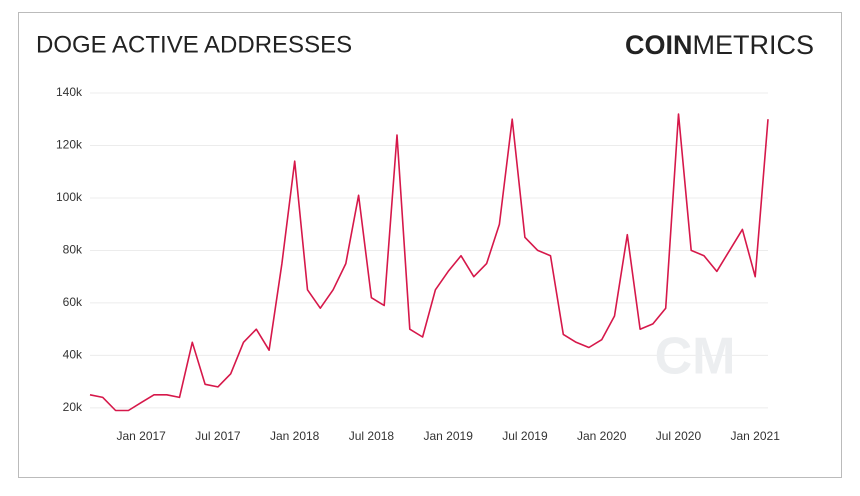  What do you see at coordinates (73, 407) in the screenshot?
I see `y-tick-label: 20k` at bounding box center [73, 407].